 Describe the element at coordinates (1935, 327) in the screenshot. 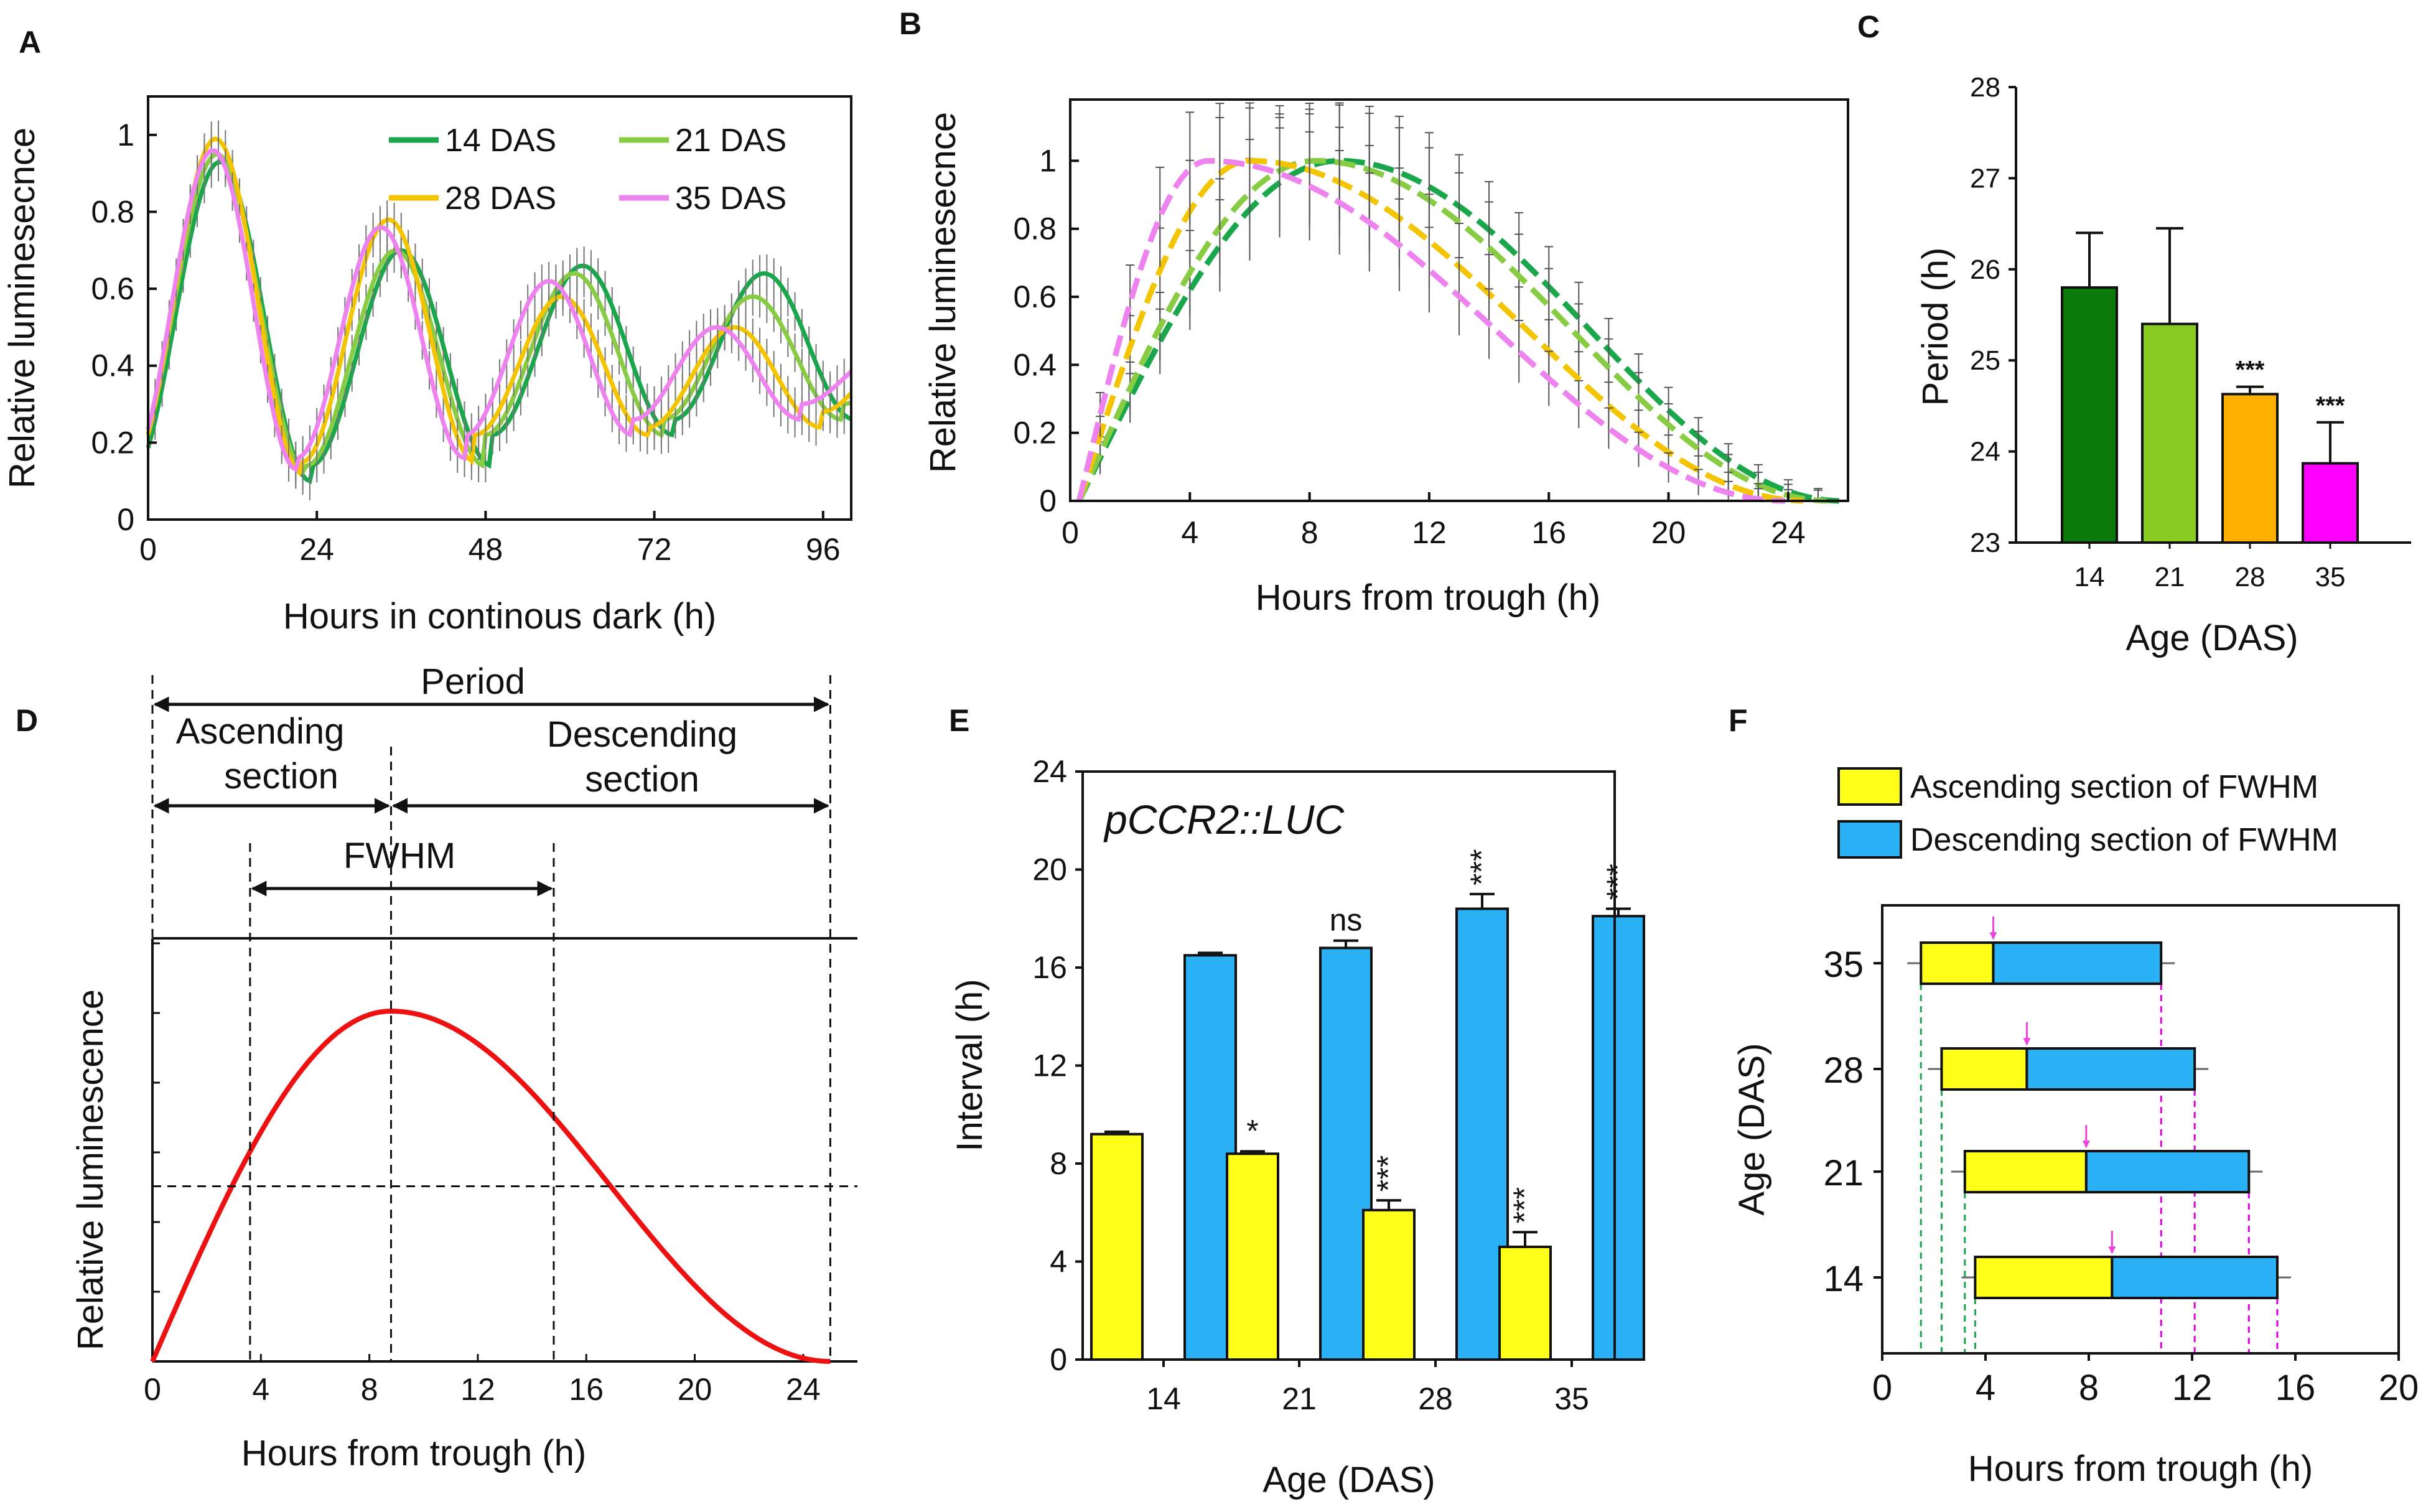

I see `panel-c-ylabel: Period (h)` at that location.